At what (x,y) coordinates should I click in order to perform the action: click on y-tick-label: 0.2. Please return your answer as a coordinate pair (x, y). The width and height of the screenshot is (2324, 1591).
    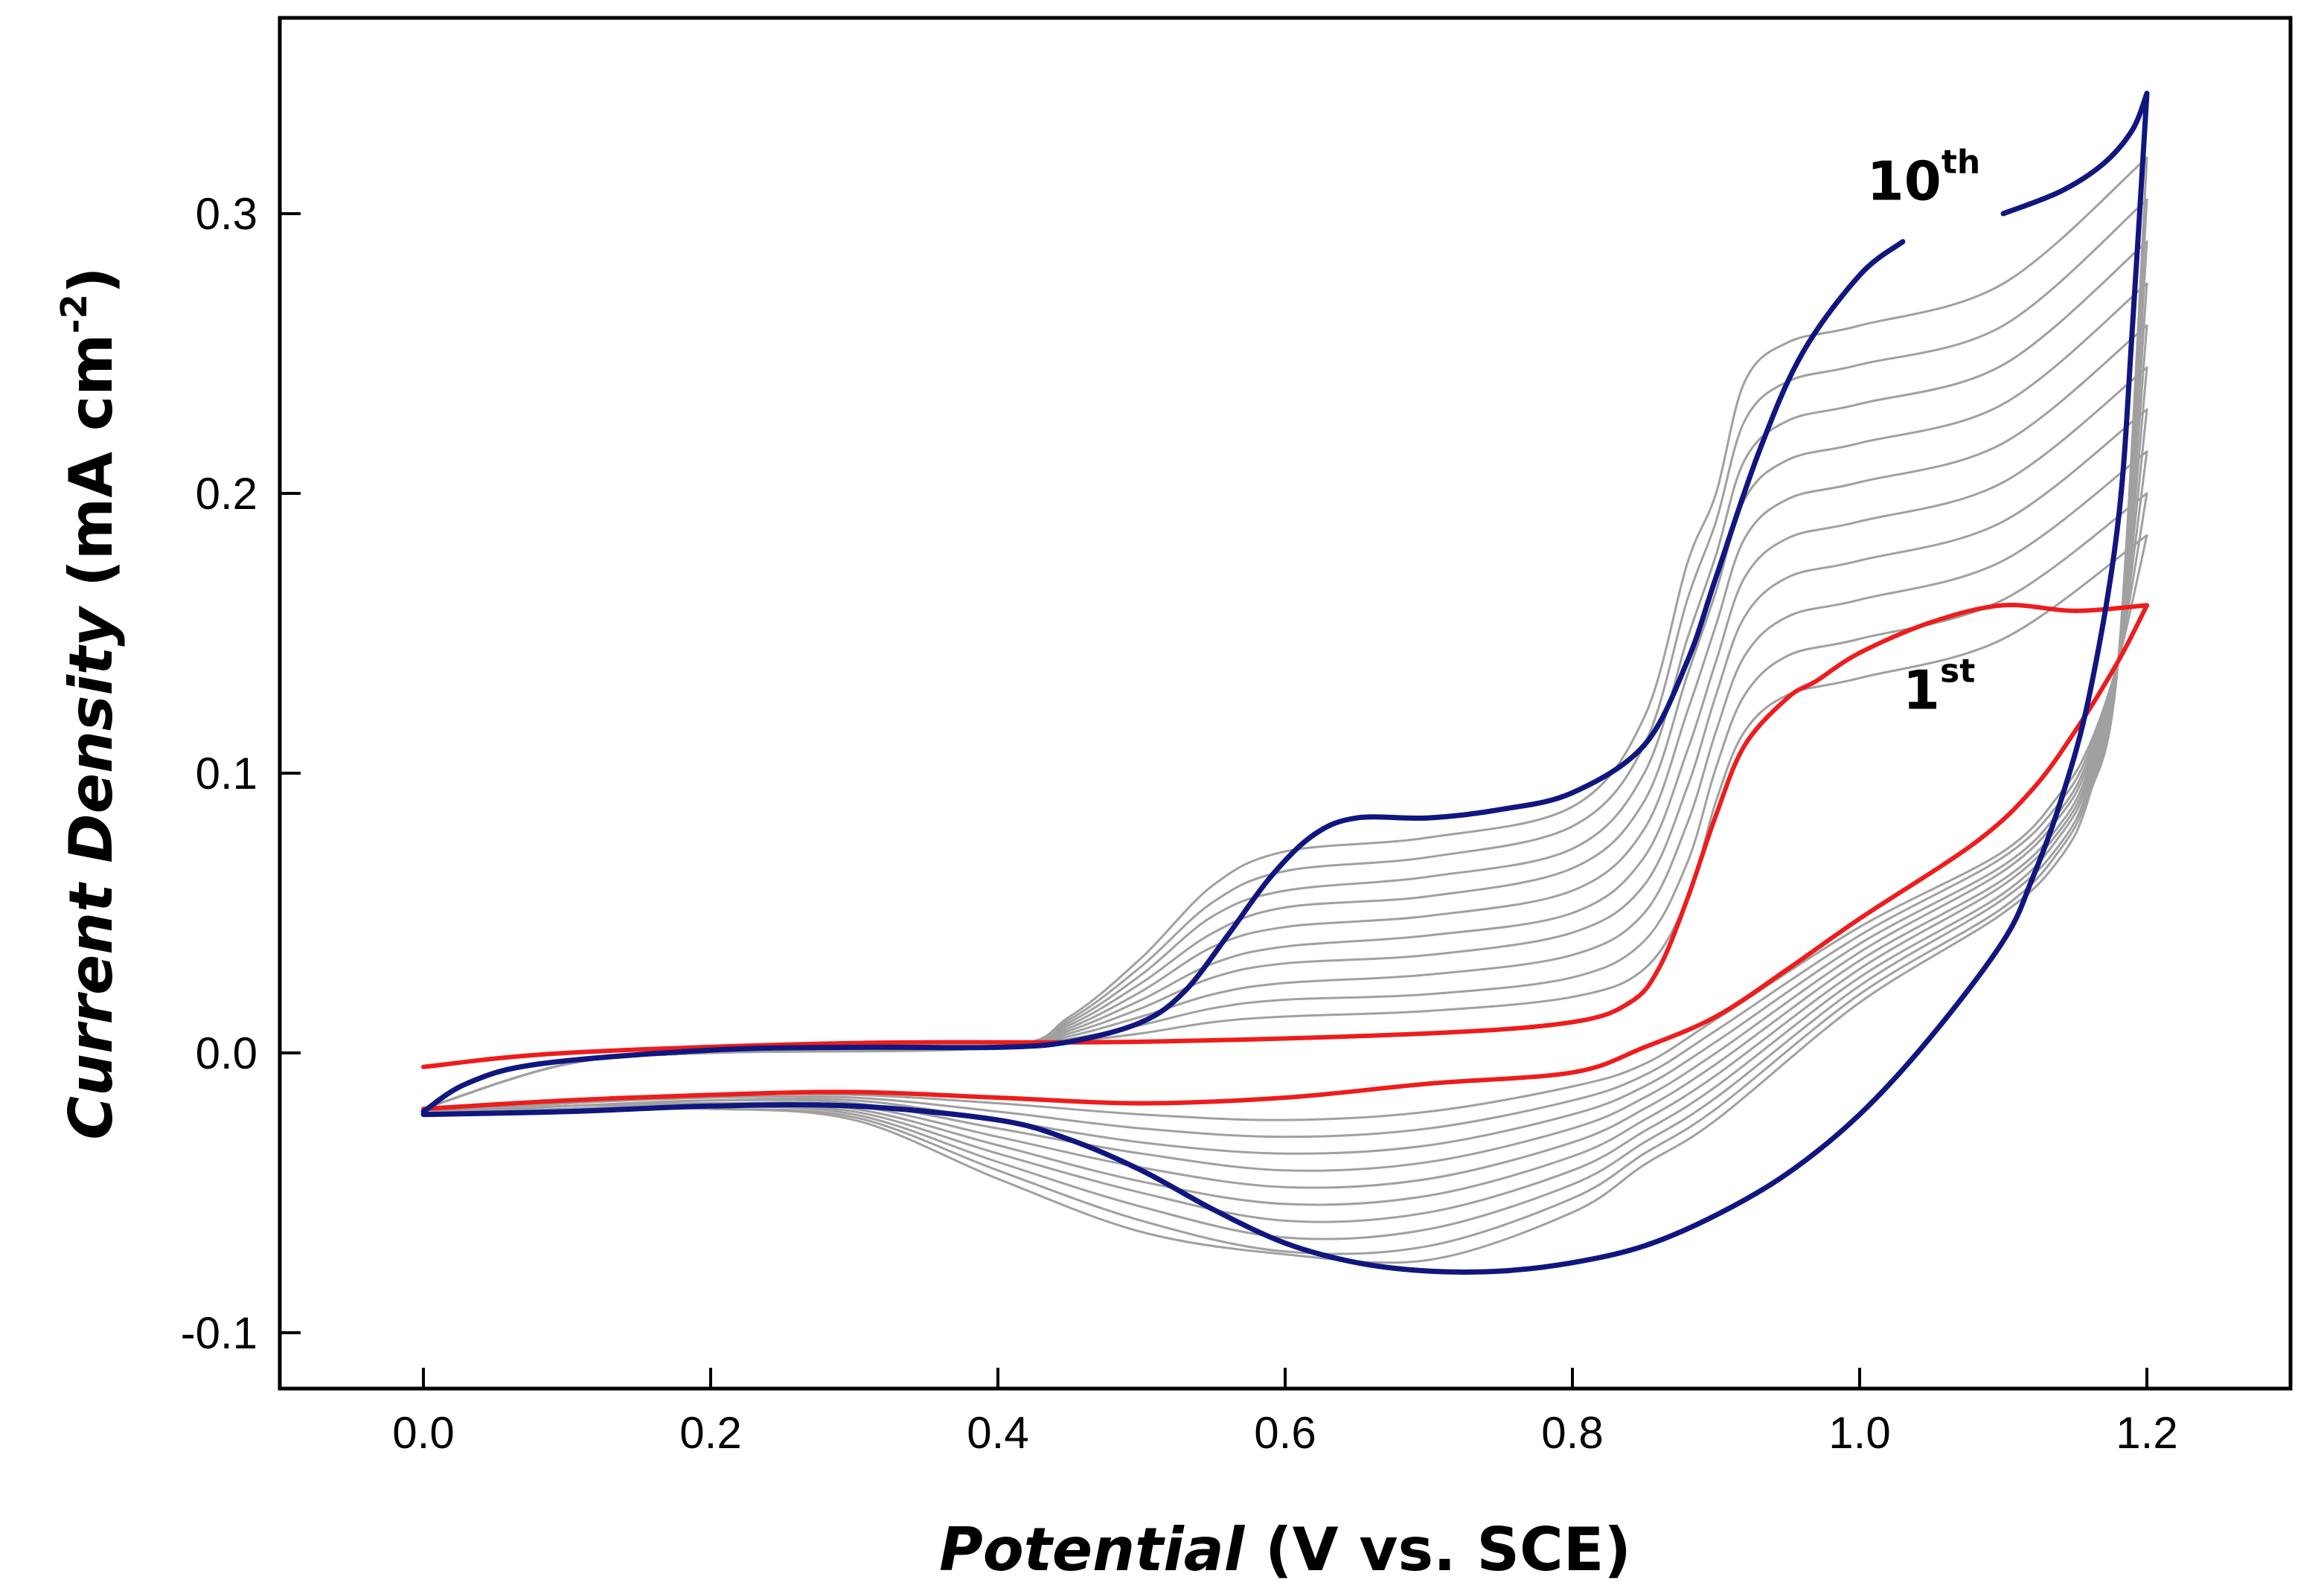
    Looking at the image, I should click on (226, 494).